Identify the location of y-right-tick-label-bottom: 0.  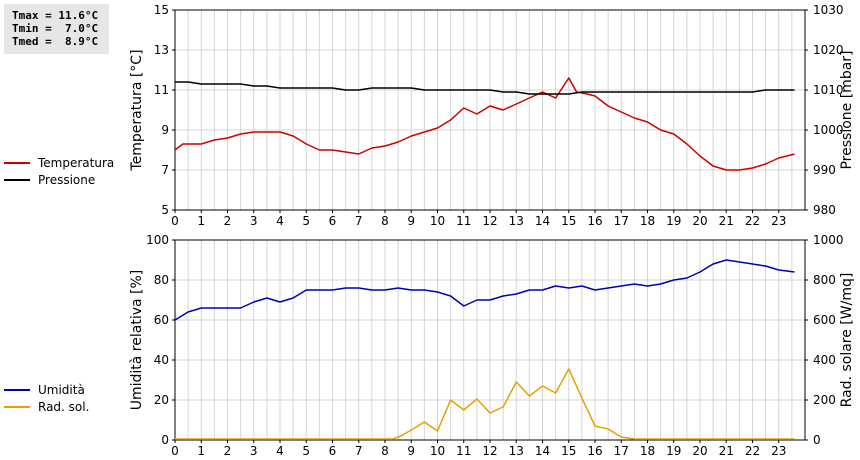
(817, 440).